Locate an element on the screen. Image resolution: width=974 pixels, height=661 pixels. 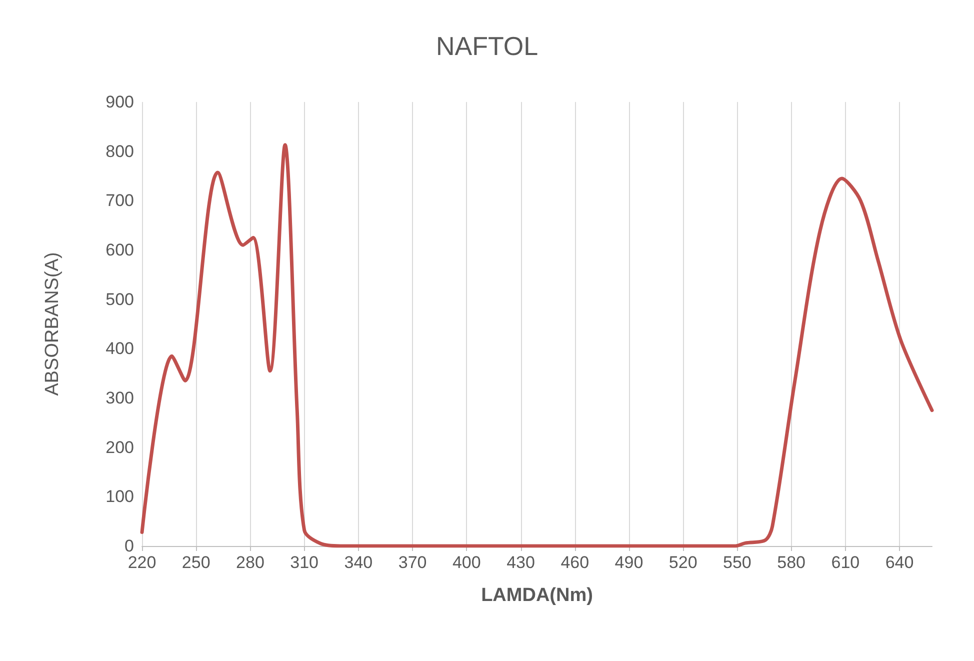
x-axis-title: LAMDA(Nm) is located at coordinates (537, 595).